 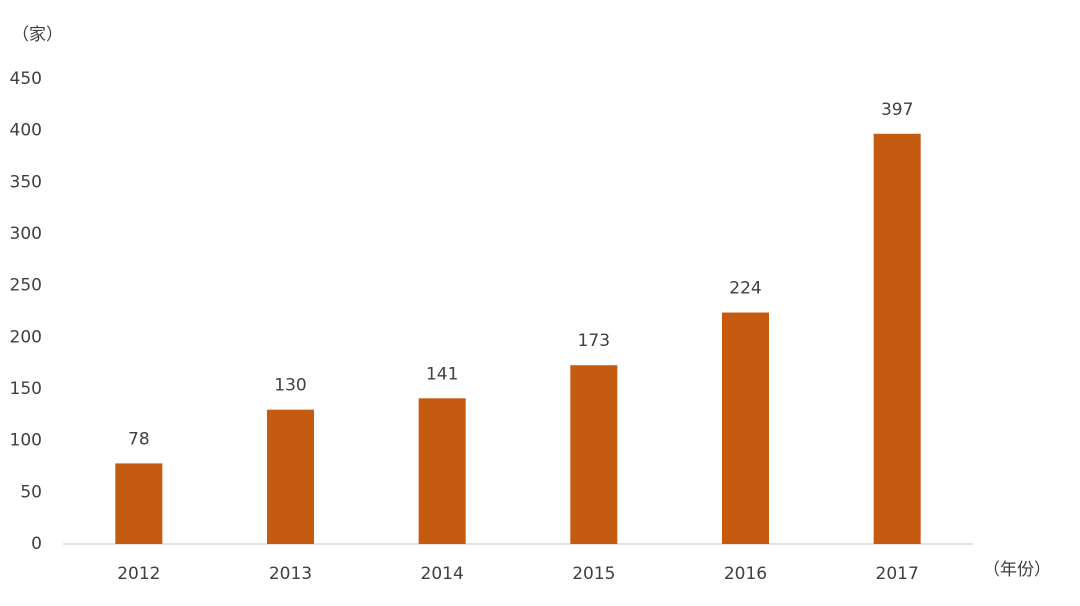 What do you see at coordinates (442, 574) in the screenshot?
I see `x-tick-label: 2014` at bounding box center [442, 574].